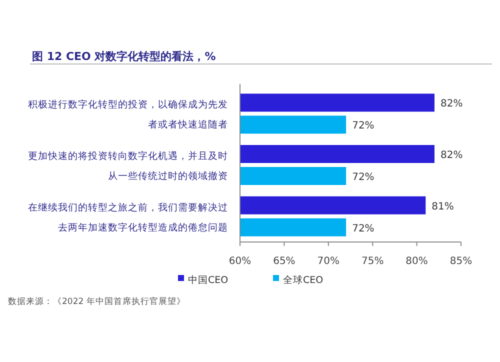 Image resolution: width=500 pixels, height=362 pixels. I want to click on x-tick-label: 70%, so click(328, 261).